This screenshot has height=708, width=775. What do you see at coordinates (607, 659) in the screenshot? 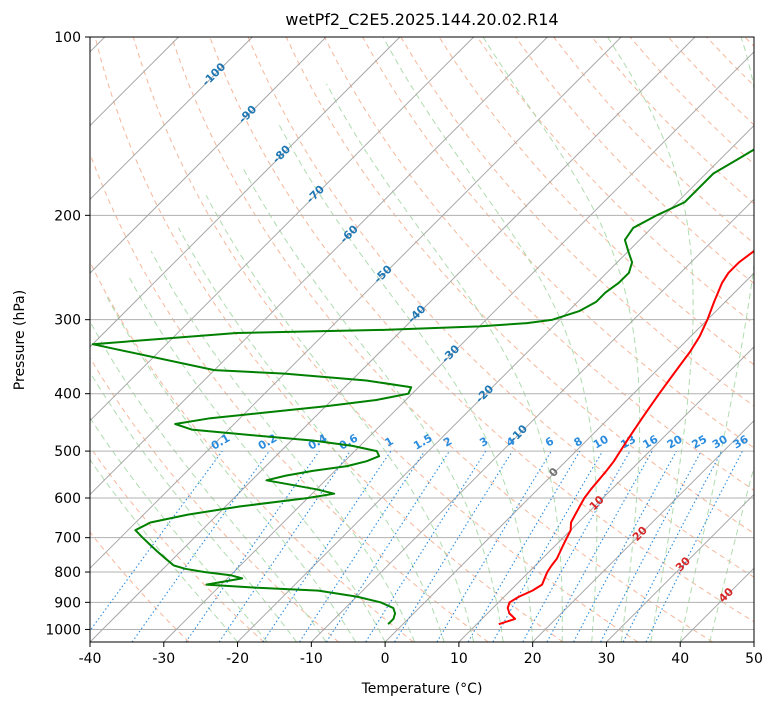
I see `x-tick-label: 30` at bounding box center [607, 659].